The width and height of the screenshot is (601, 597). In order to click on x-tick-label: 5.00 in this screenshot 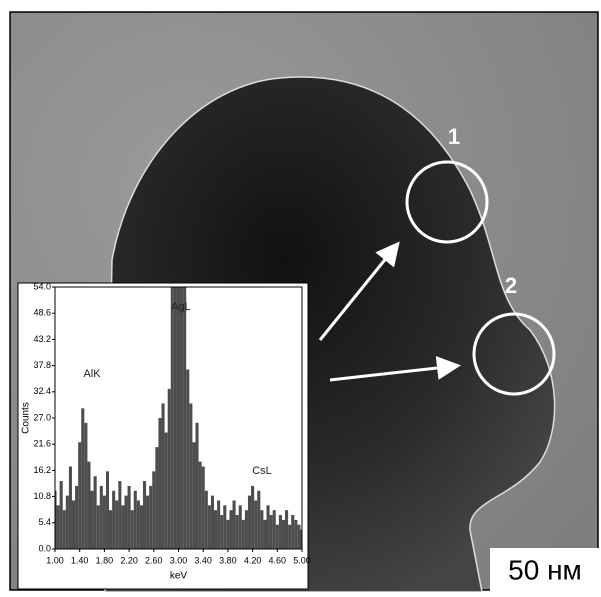, I will do `click(302, 560)`.